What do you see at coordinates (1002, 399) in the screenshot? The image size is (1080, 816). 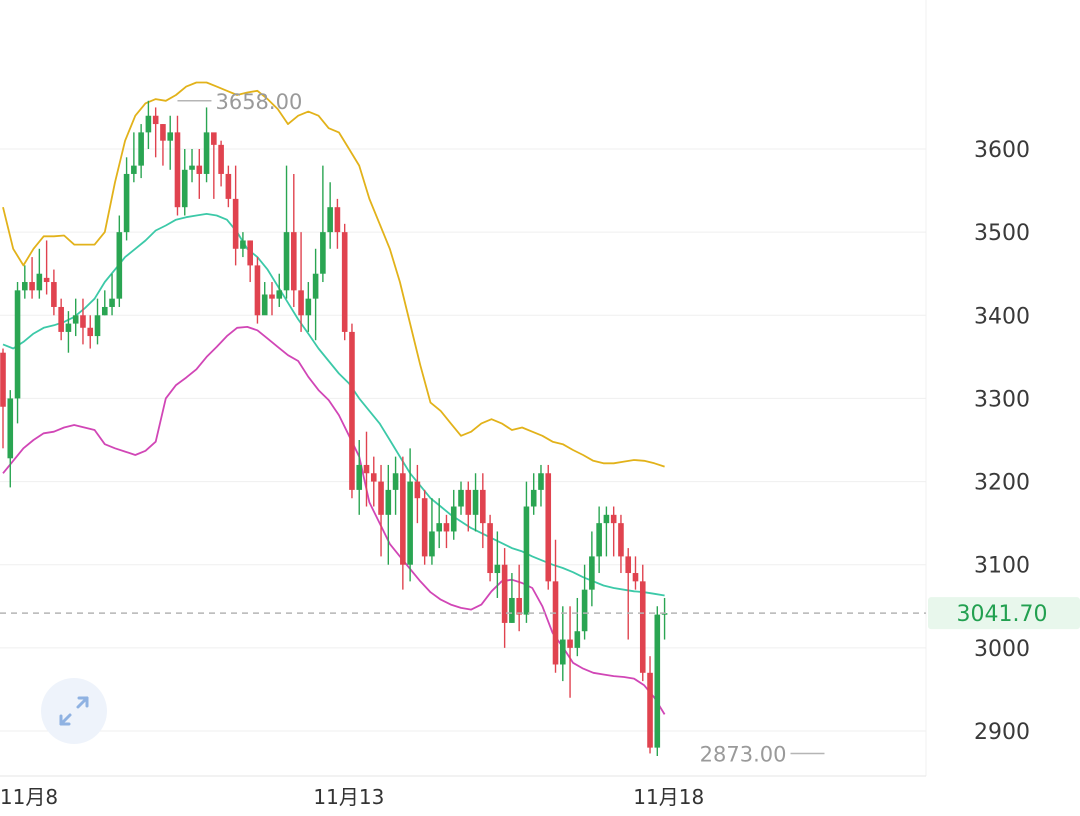 I see `y-tick-label: 3300` at bounding box center [1002, 399].